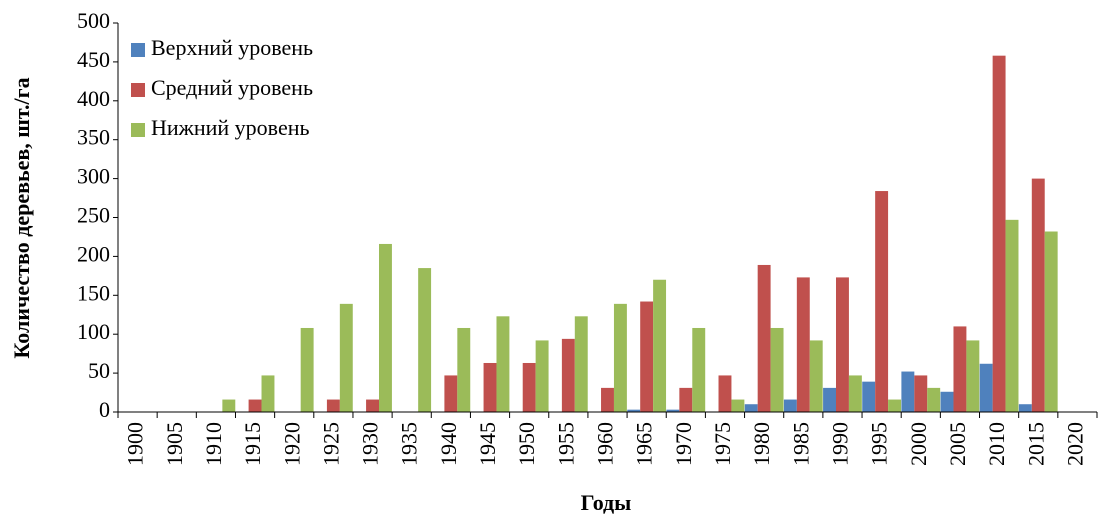 This screenshot has height=520, width=1104. I want to click on x-tick-label: 1990, so click(840, 444).